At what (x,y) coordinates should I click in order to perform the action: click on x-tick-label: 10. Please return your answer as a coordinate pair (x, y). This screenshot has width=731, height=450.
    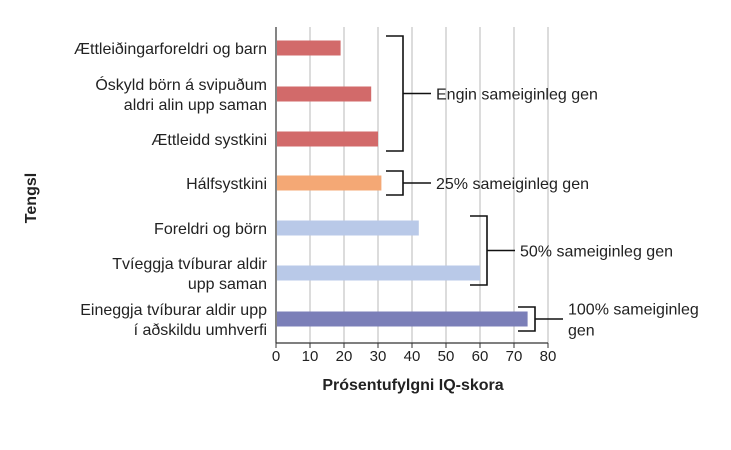
    Looking at the image, I should click on (310, 356).